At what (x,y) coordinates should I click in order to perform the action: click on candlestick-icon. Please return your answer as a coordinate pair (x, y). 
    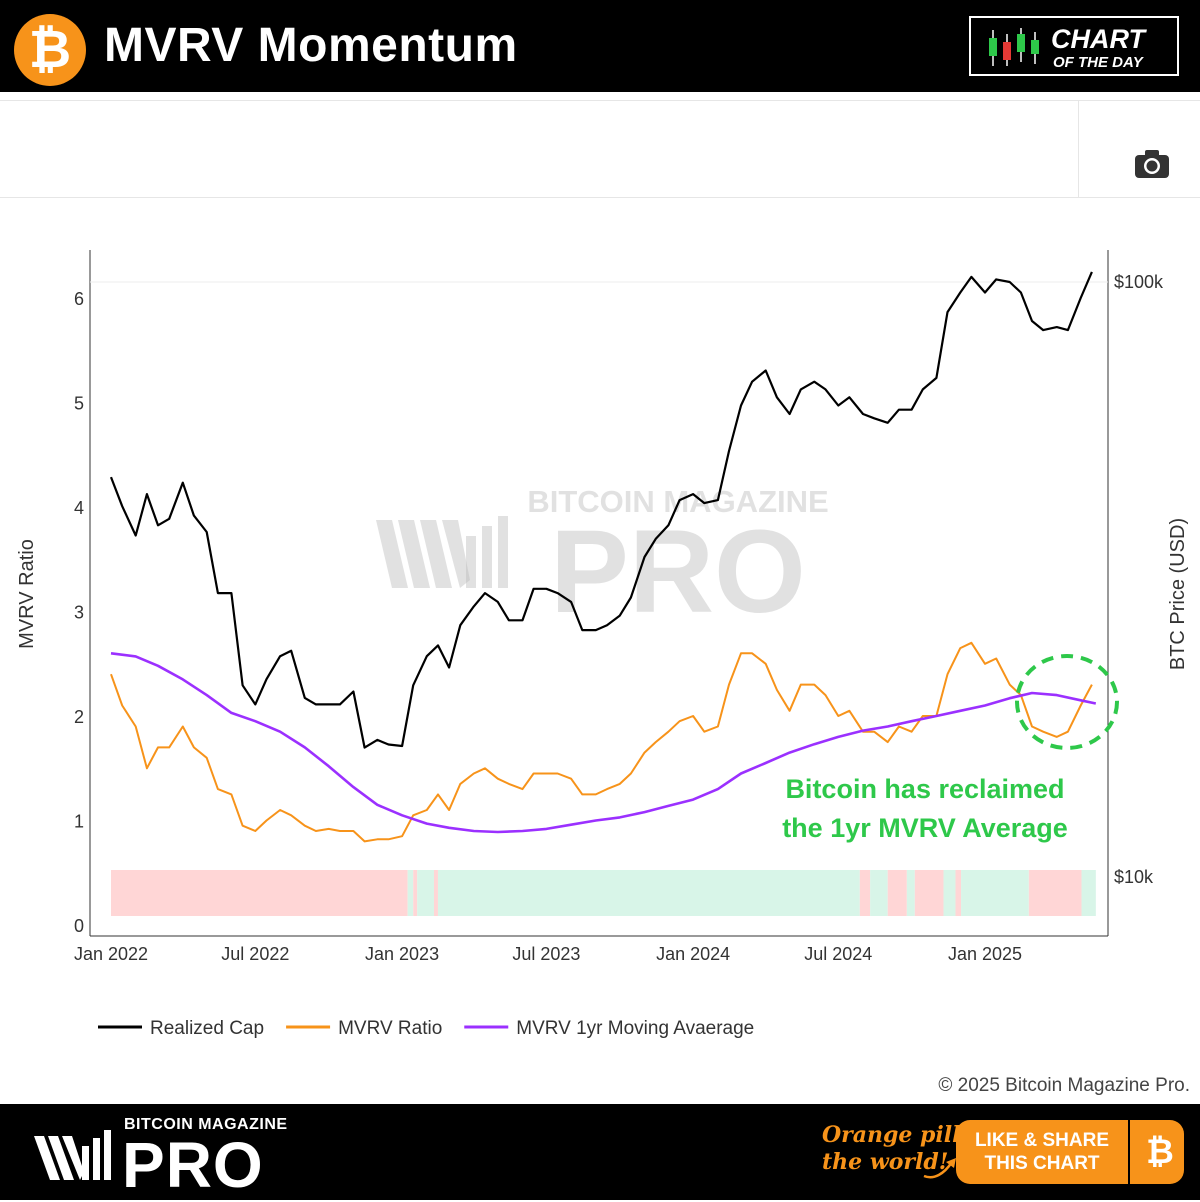
    Looking at the image, I should click on (1014, 47).